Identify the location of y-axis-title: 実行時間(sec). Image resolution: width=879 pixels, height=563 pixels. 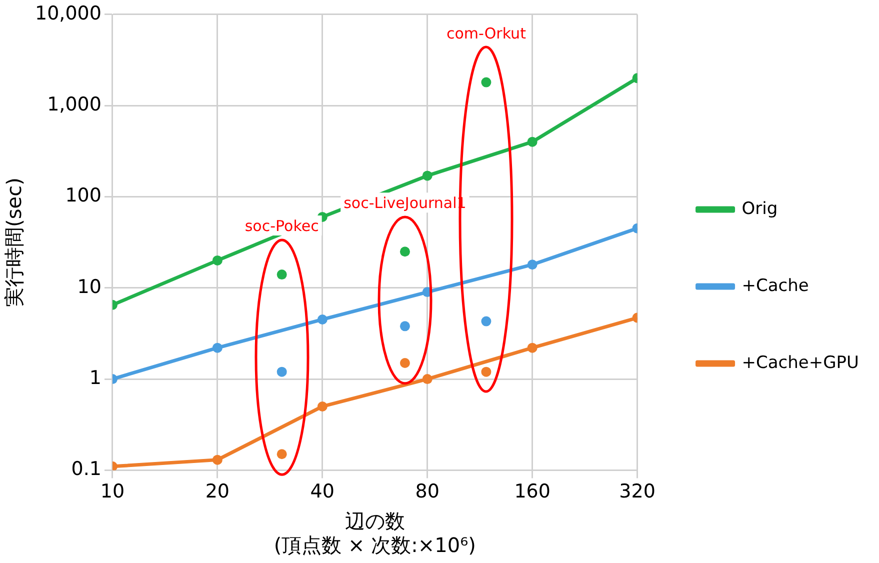
(14, 242).